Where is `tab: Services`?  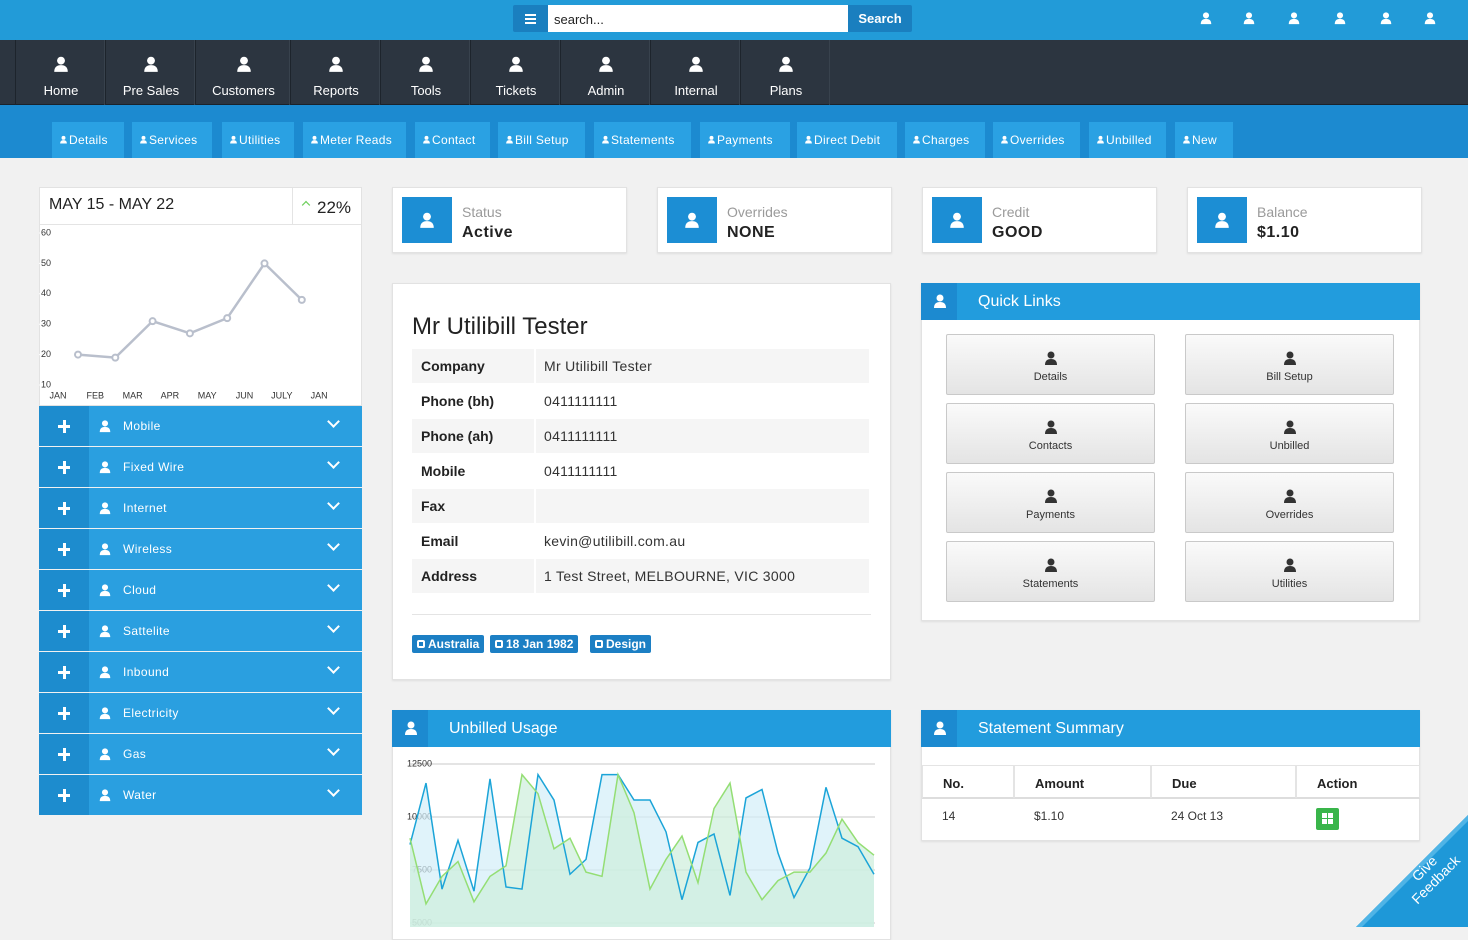 tab: Services is located at coordinates (172, 140).